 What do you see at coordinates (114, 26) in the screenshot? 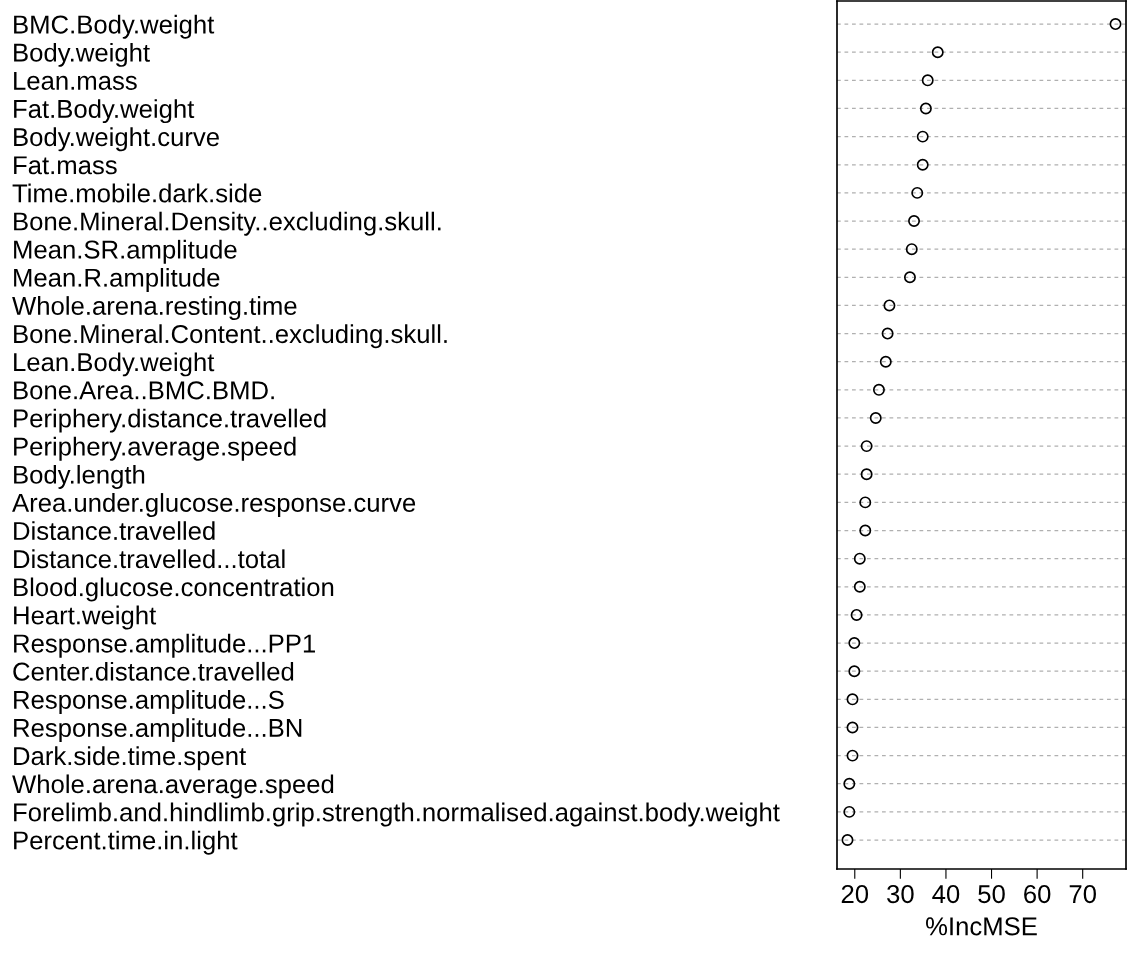
I see `y-tick-label: BMC.Body.weight` at bounding box center [114, 26].